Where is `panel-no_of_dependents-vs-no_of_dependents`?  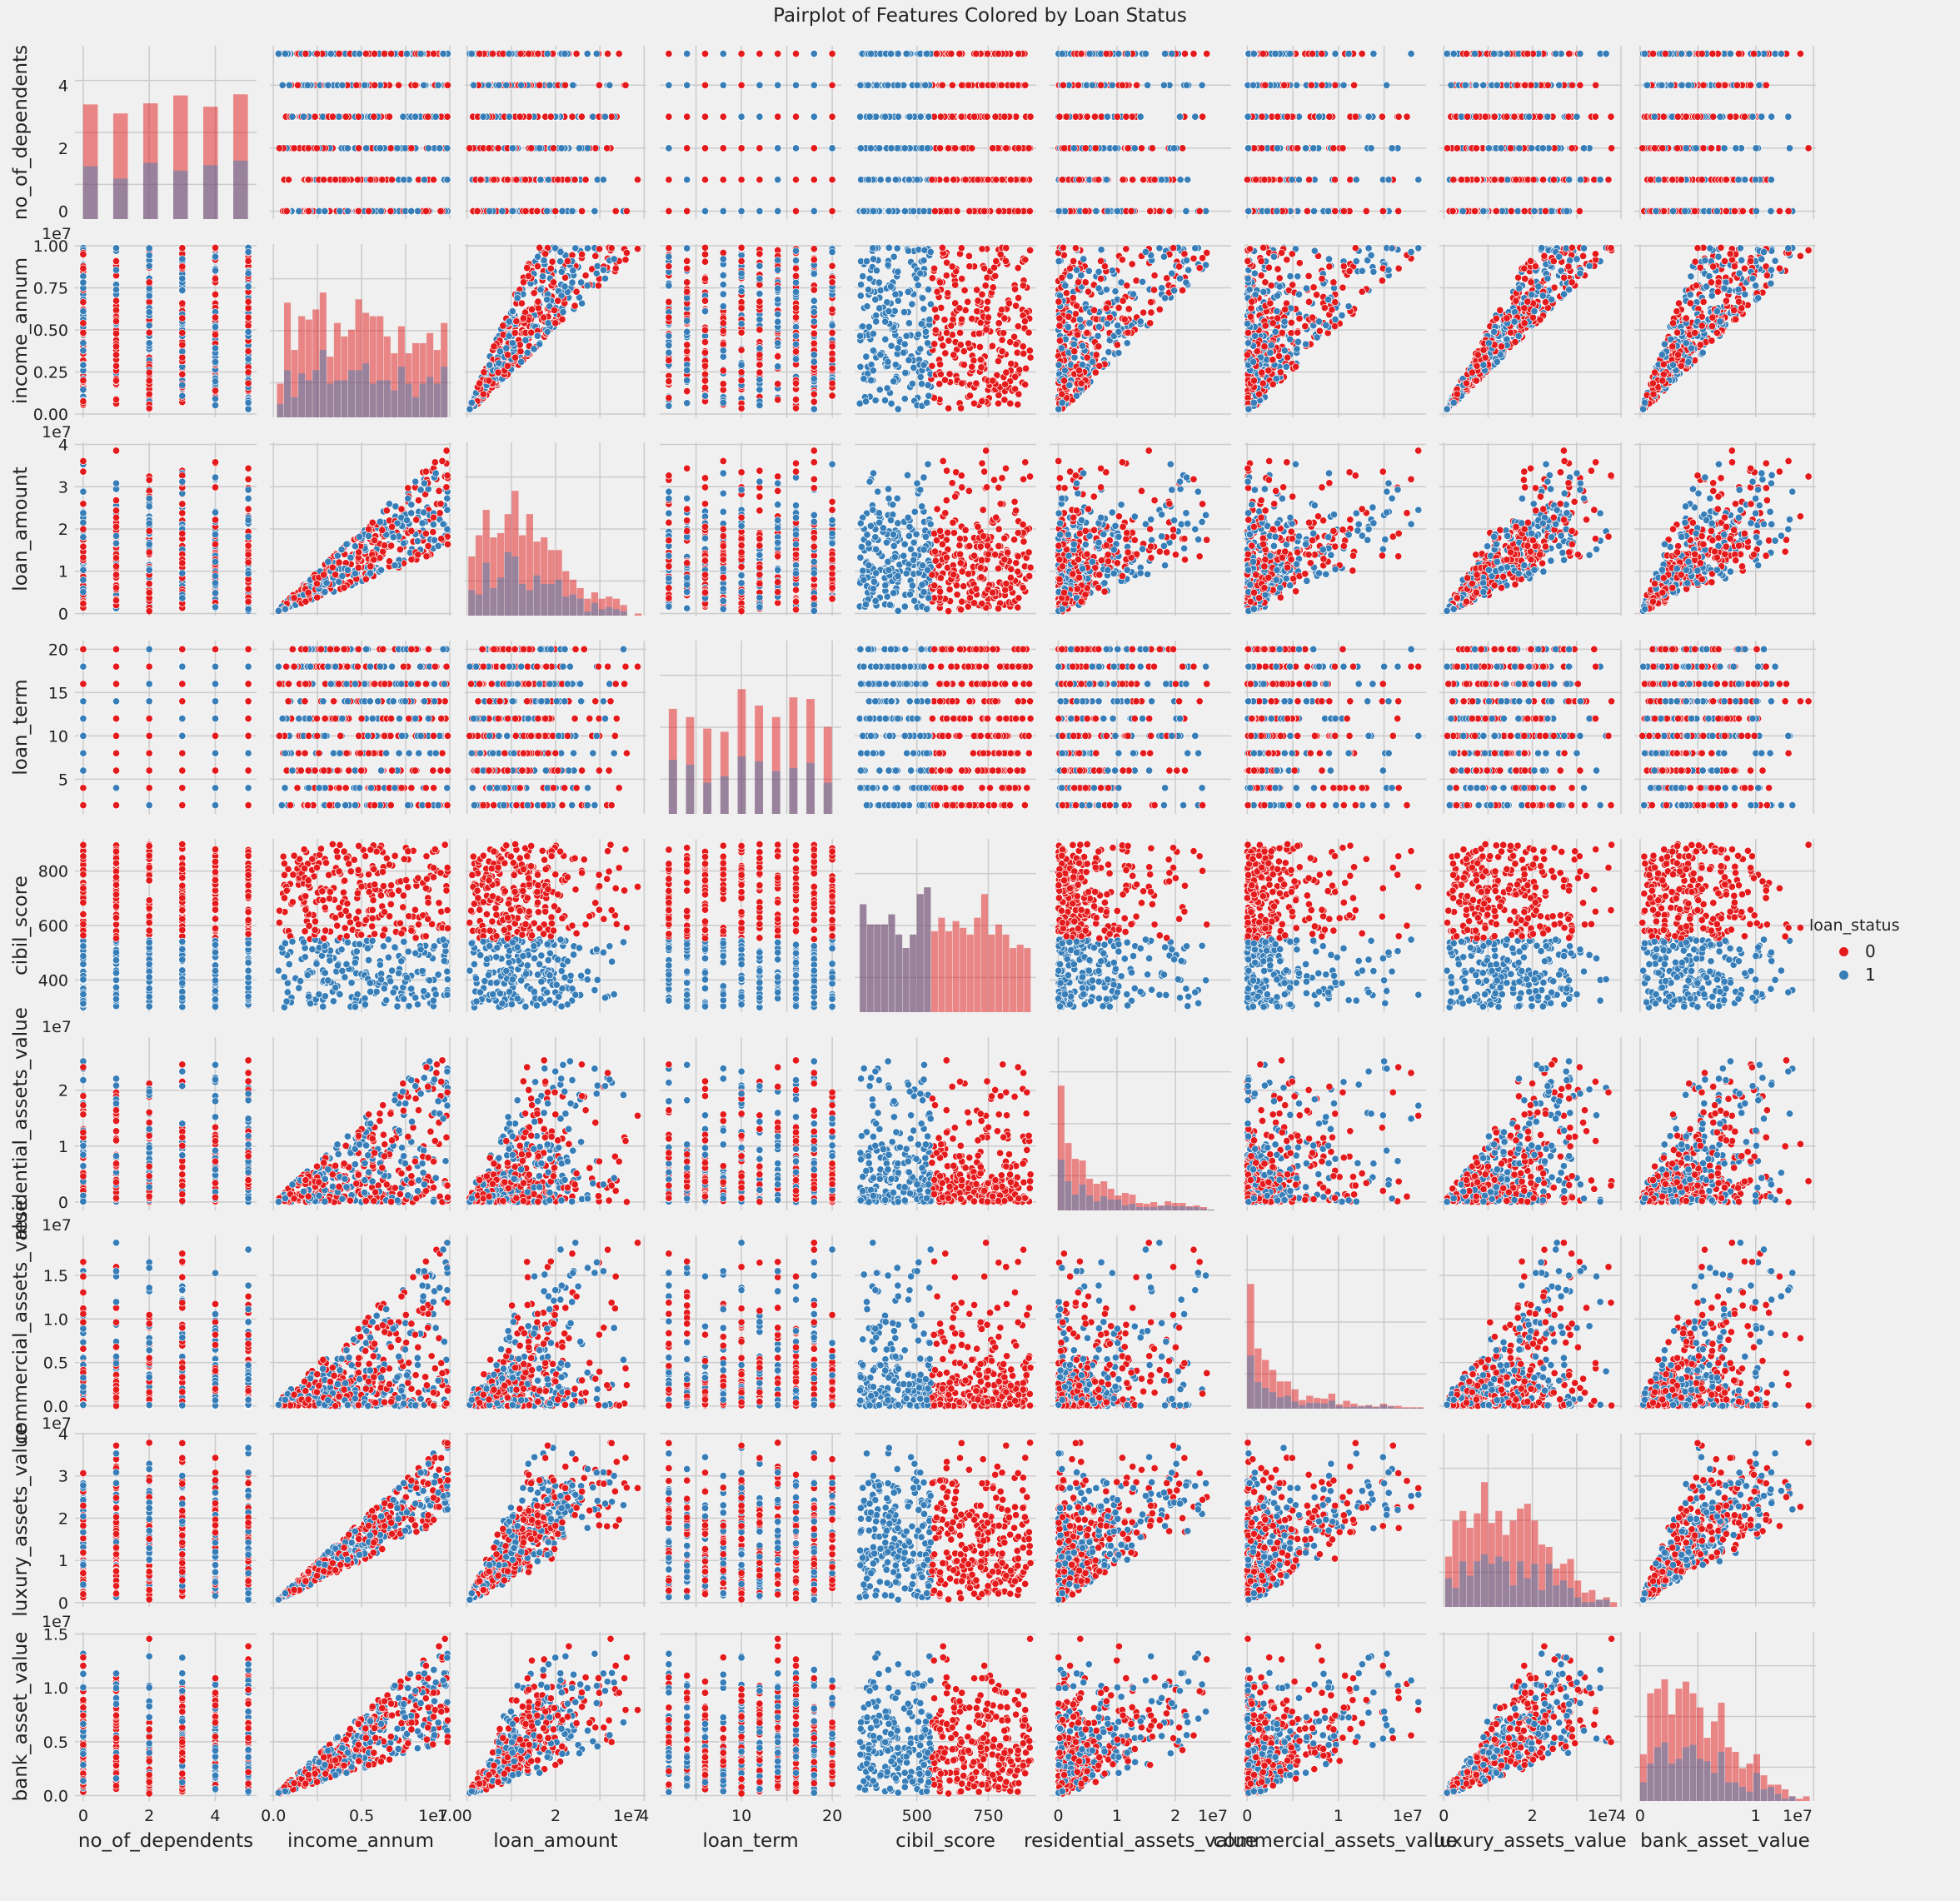
panel-no_of_dependents-vs-no_of_dependents is located at coordinates (166, 133).